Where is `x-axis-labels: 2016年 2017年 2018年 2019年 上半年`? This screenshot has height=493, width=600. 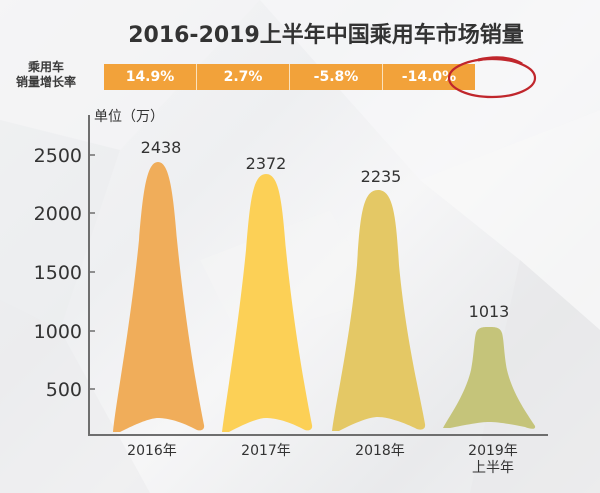
x-axis-labels: 2016年 2017年 2018年 2019年 上半年 is located at coordinates (322, 459).